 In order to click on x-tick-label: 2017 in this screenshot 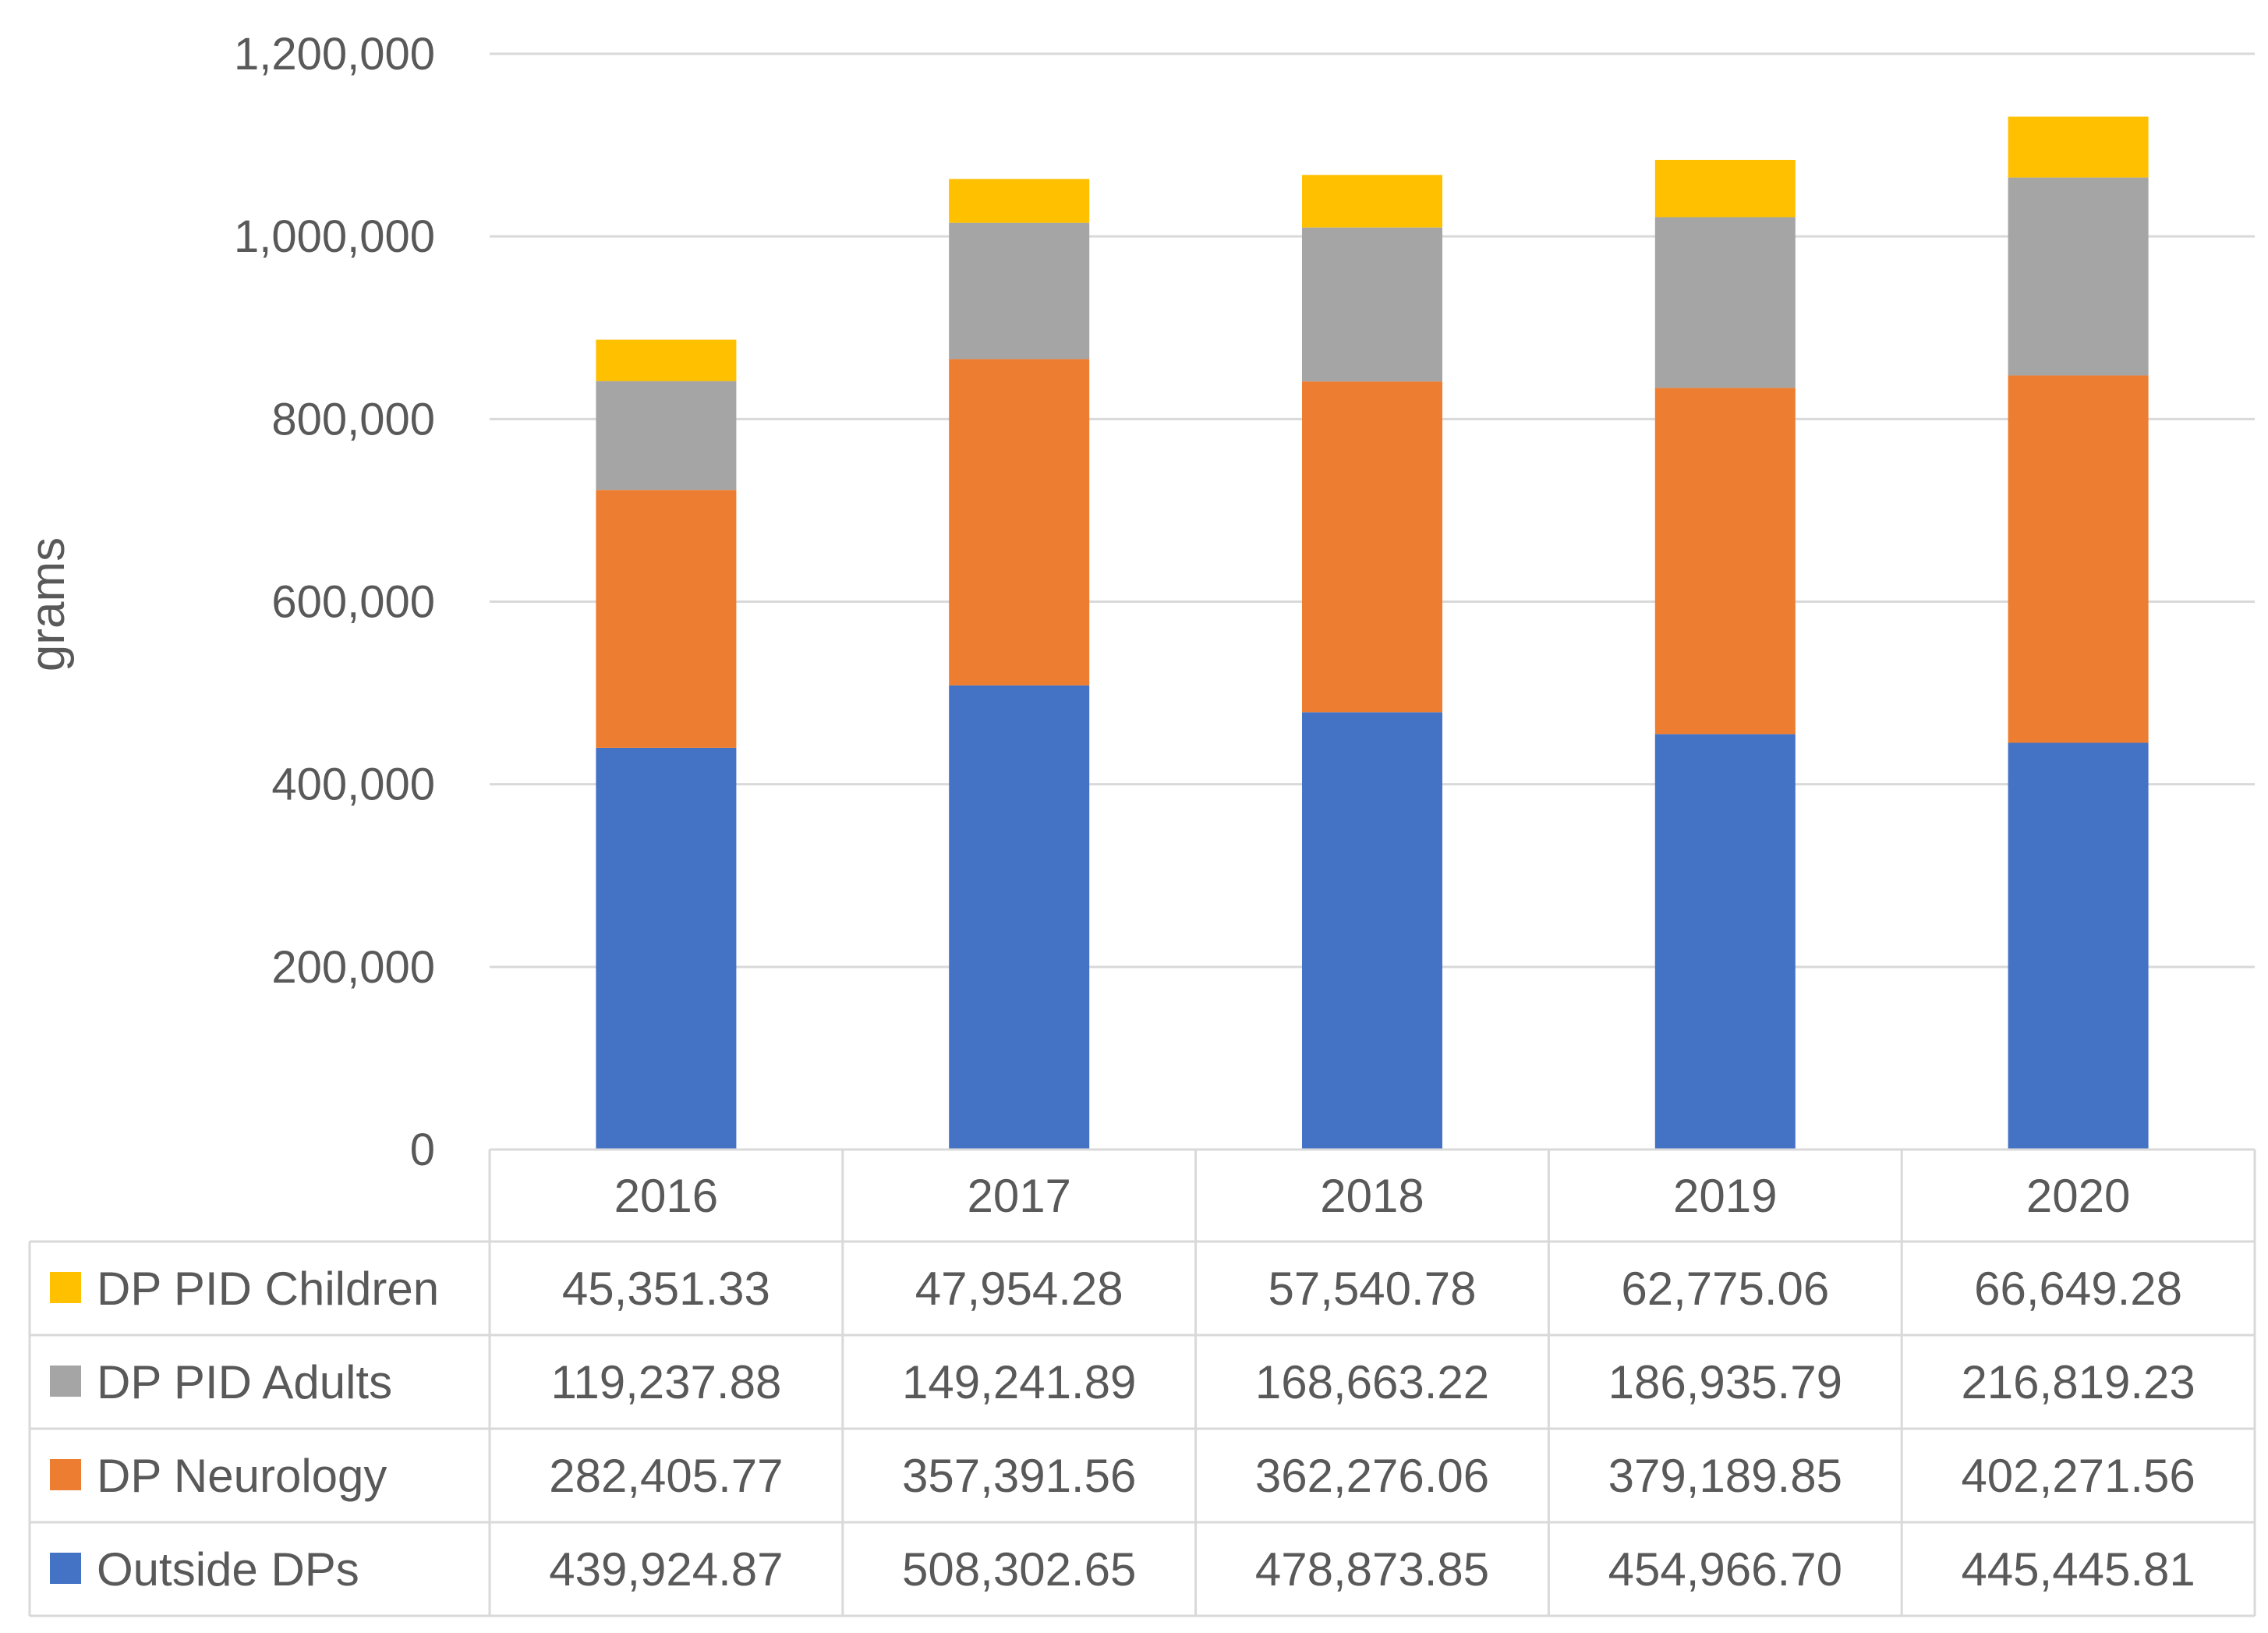, I will do `click(1018, 1196)`.